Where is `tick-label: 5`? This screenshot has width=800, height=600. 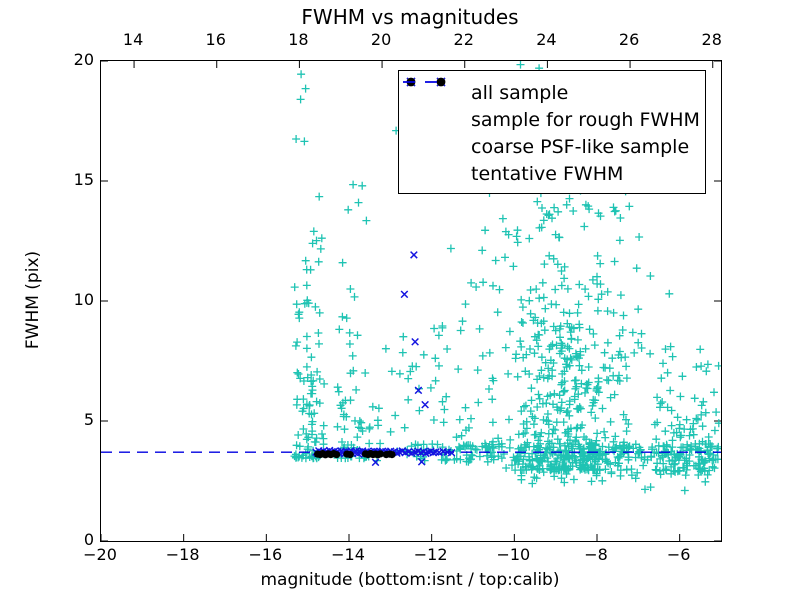
tick-label: 5 is located at coordinates (88, 419).